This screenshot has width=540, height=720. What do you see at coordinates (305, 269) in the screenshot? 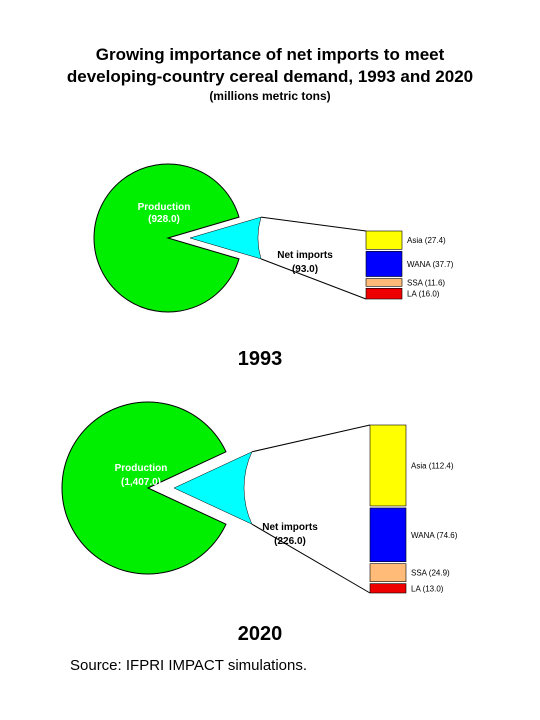
I see `net-imports-value-1993: (93.0)` at bounding box center [305, 269].